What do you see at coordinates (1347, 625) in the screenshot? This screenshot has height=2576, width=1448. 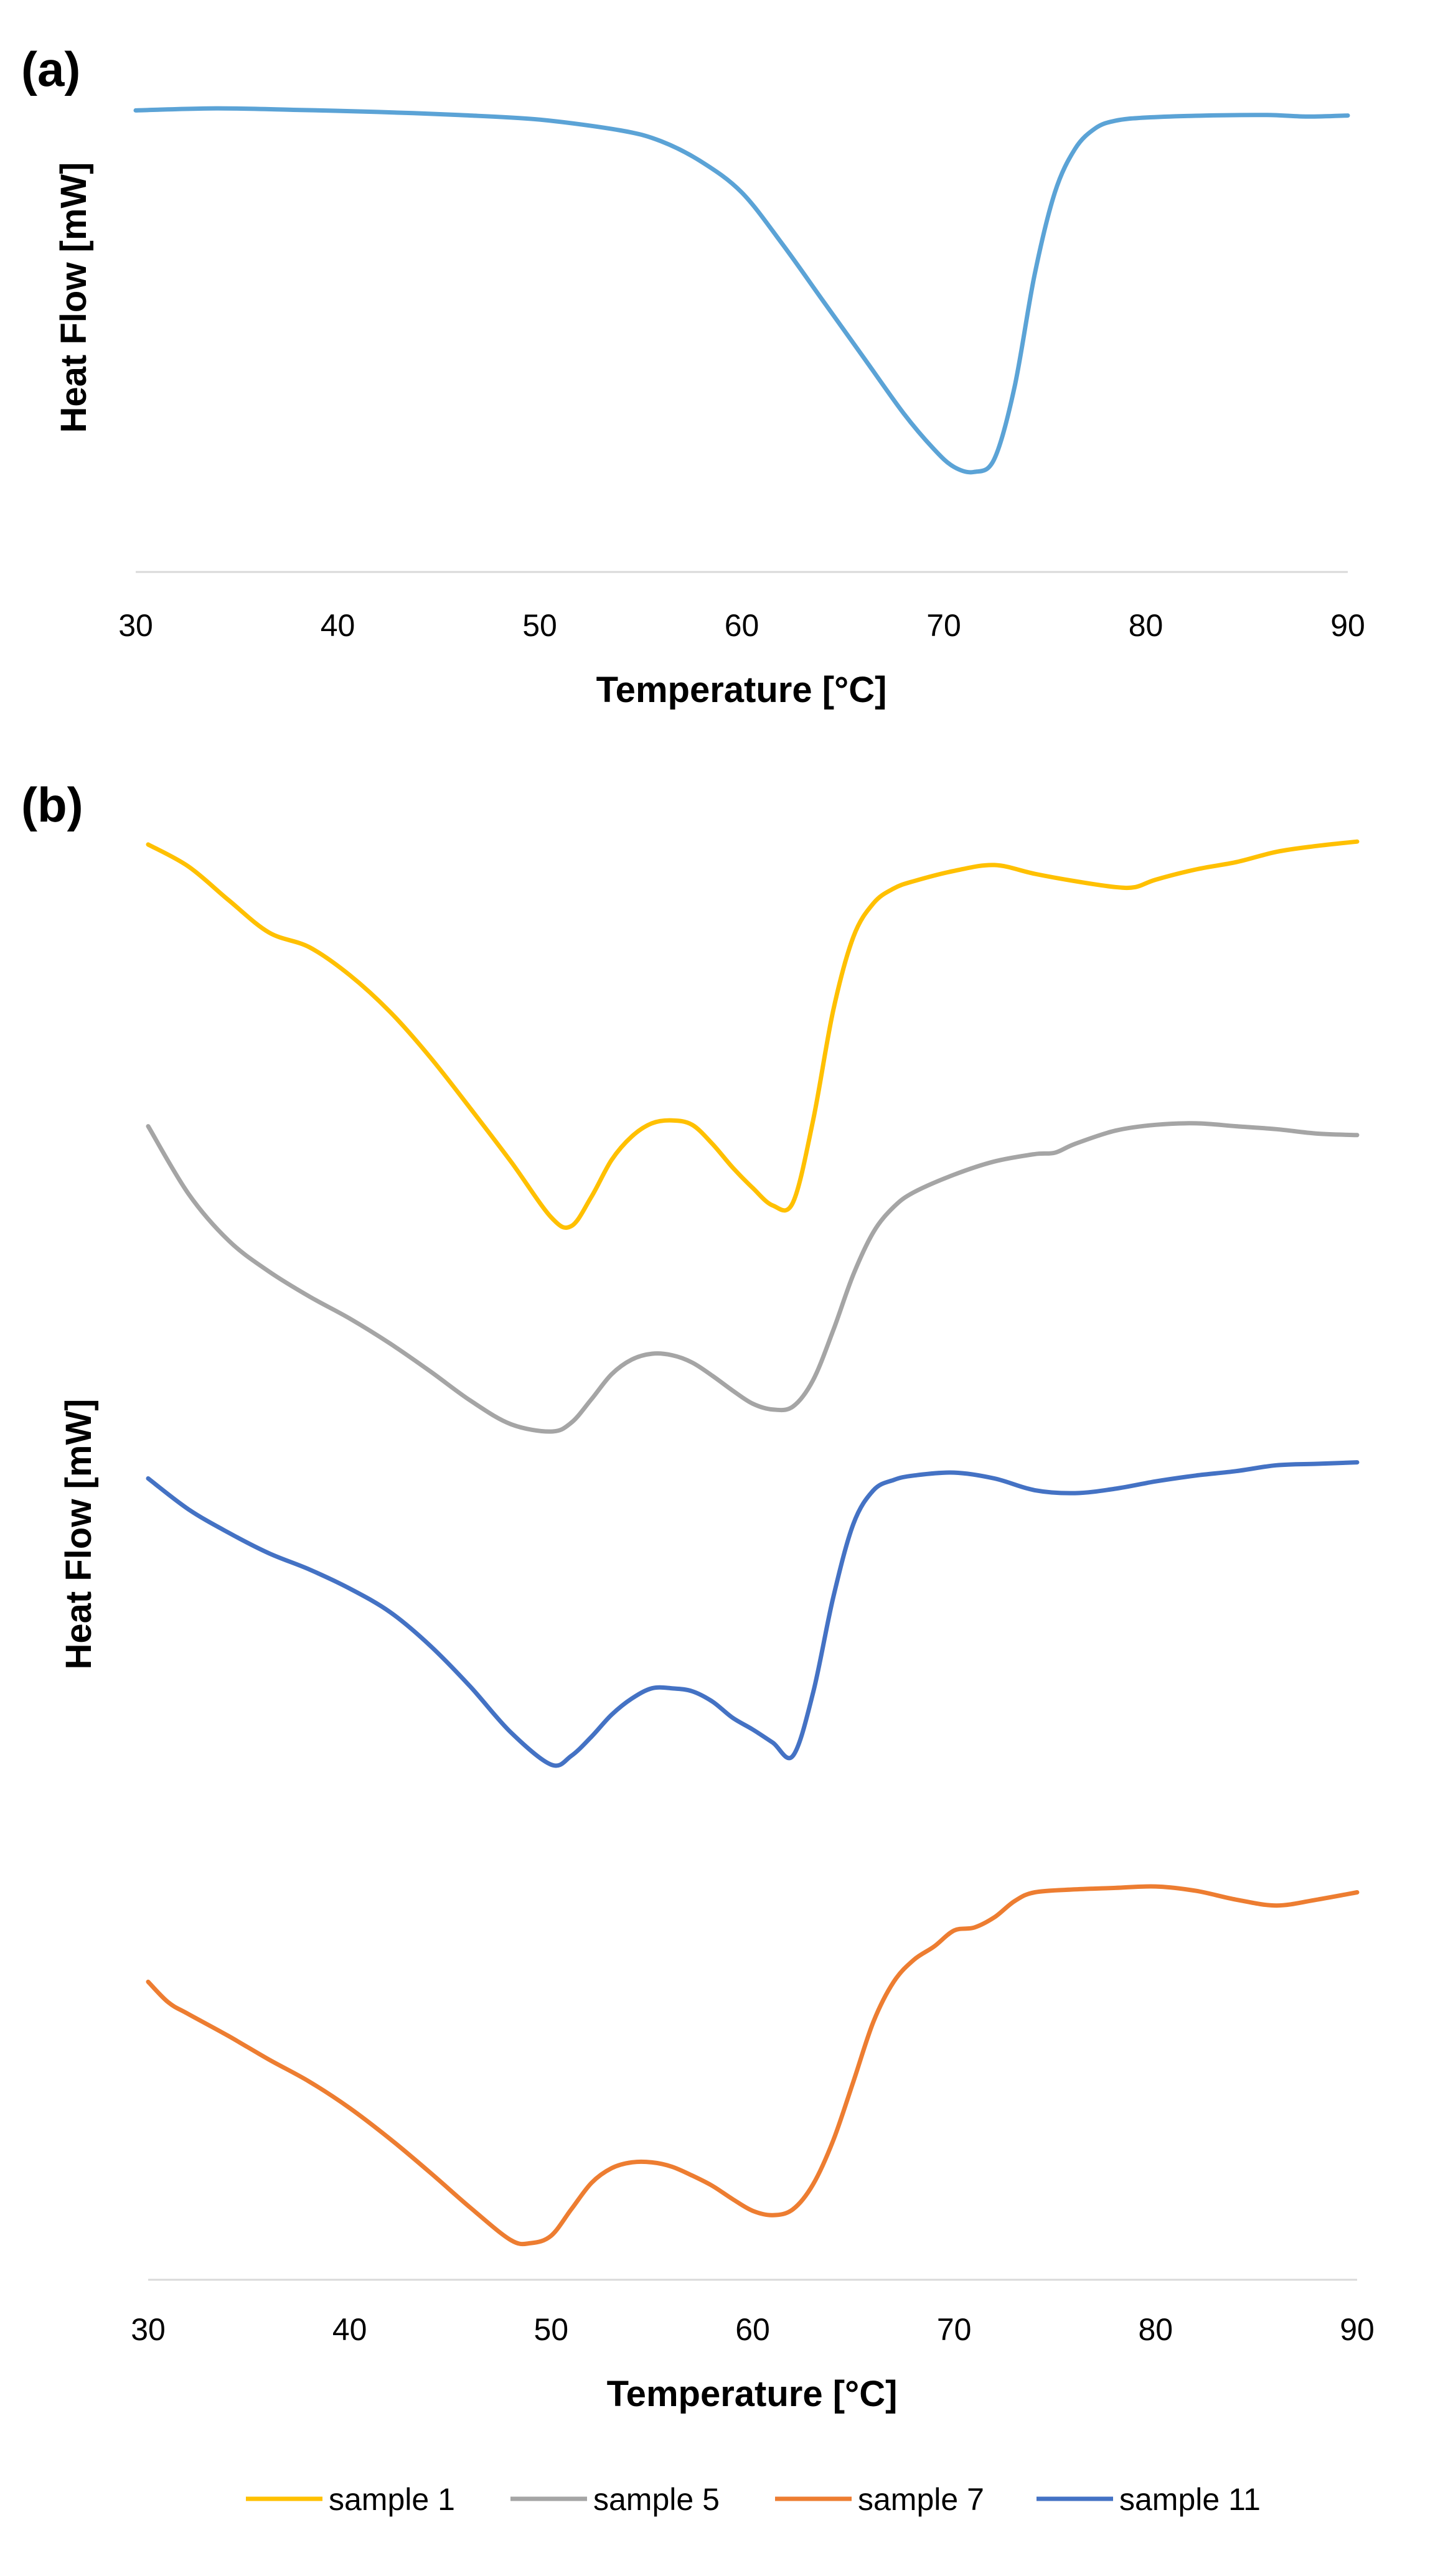 I see `chart-a-x-tick: 90` at bounding box center [1347, 625].